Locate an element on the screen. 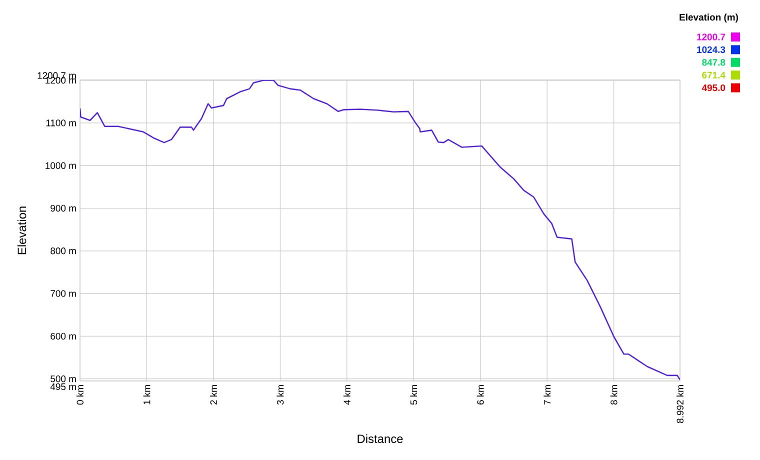  color-bar-label: 671.4 is located at coordinates (714, 75).